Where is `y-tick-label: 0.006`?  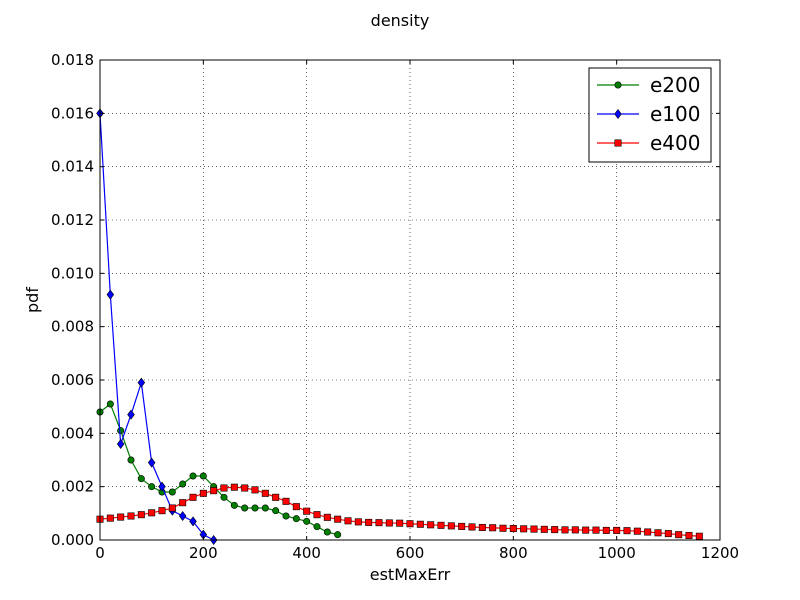
y-tick-label: 0.006 is located at coordinates (72, 380).